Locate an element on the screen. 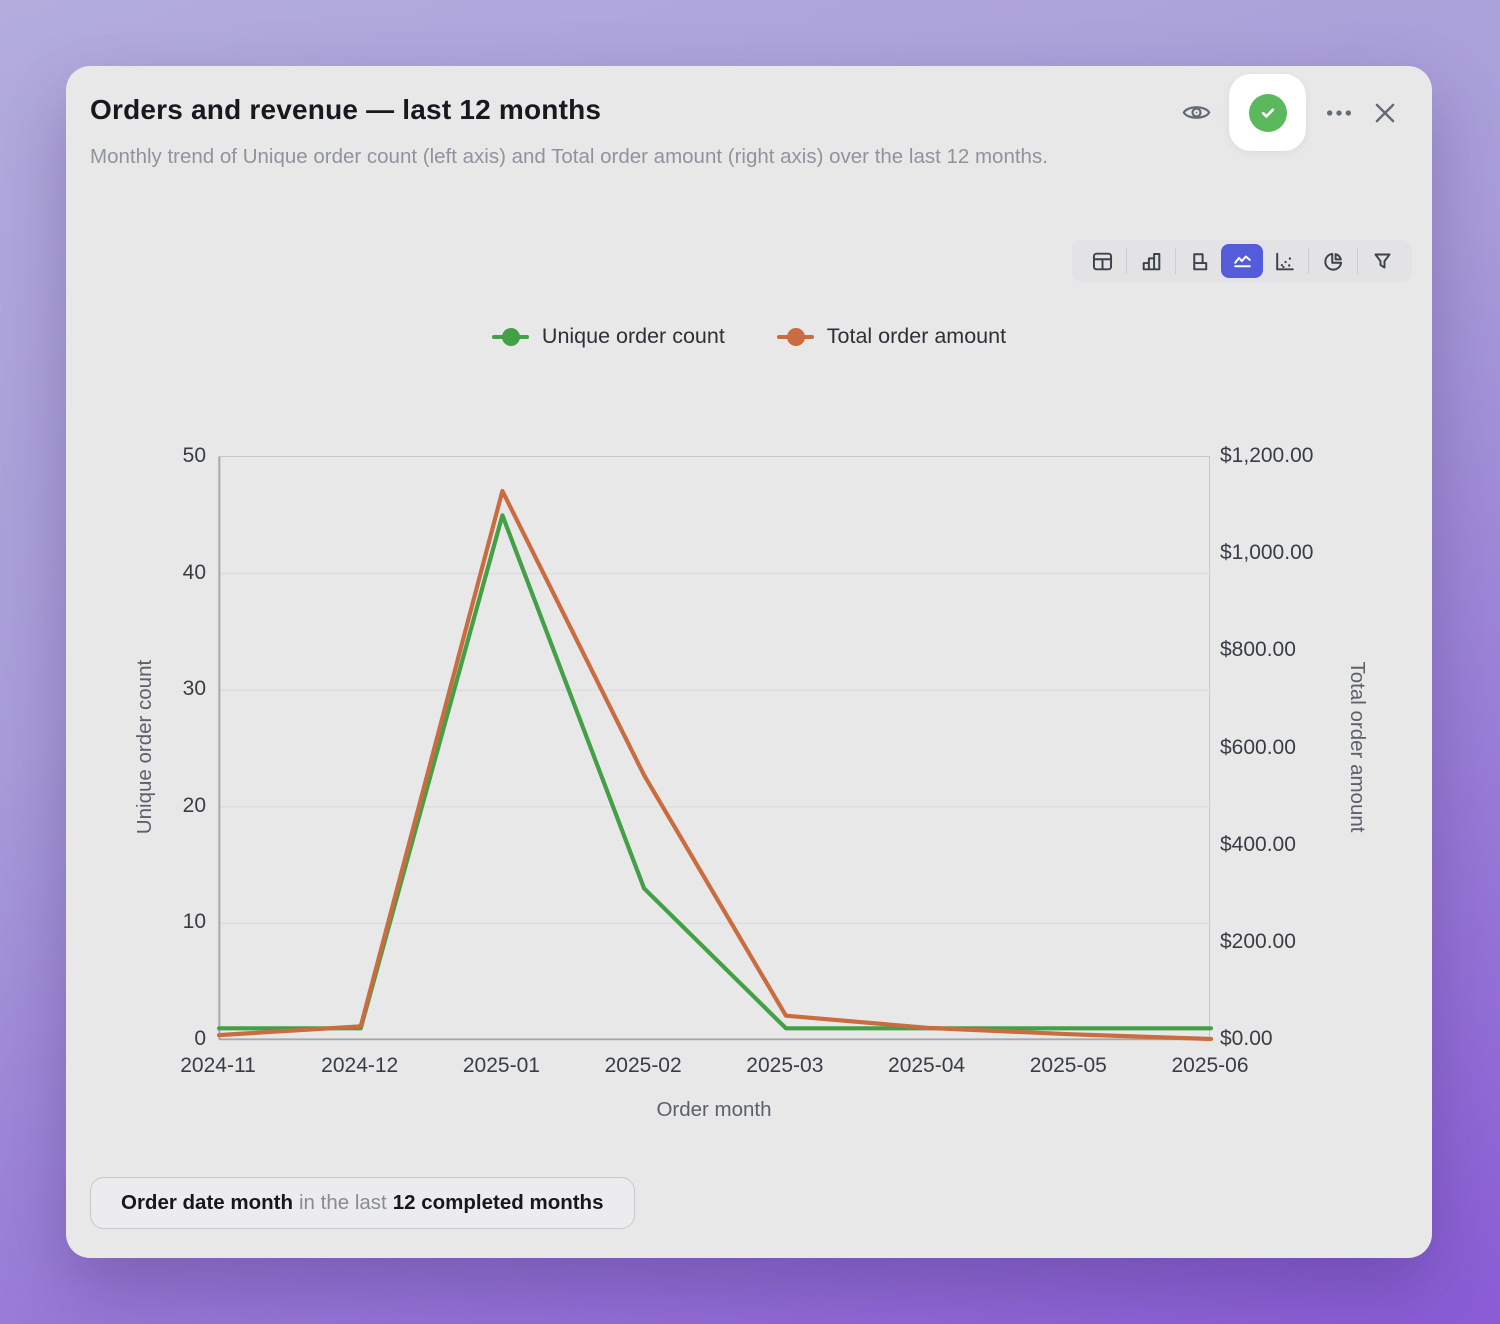 The image size is (1500, 1324). x-tick-label: 2025-06 is located at coordinates (1210, 1065).